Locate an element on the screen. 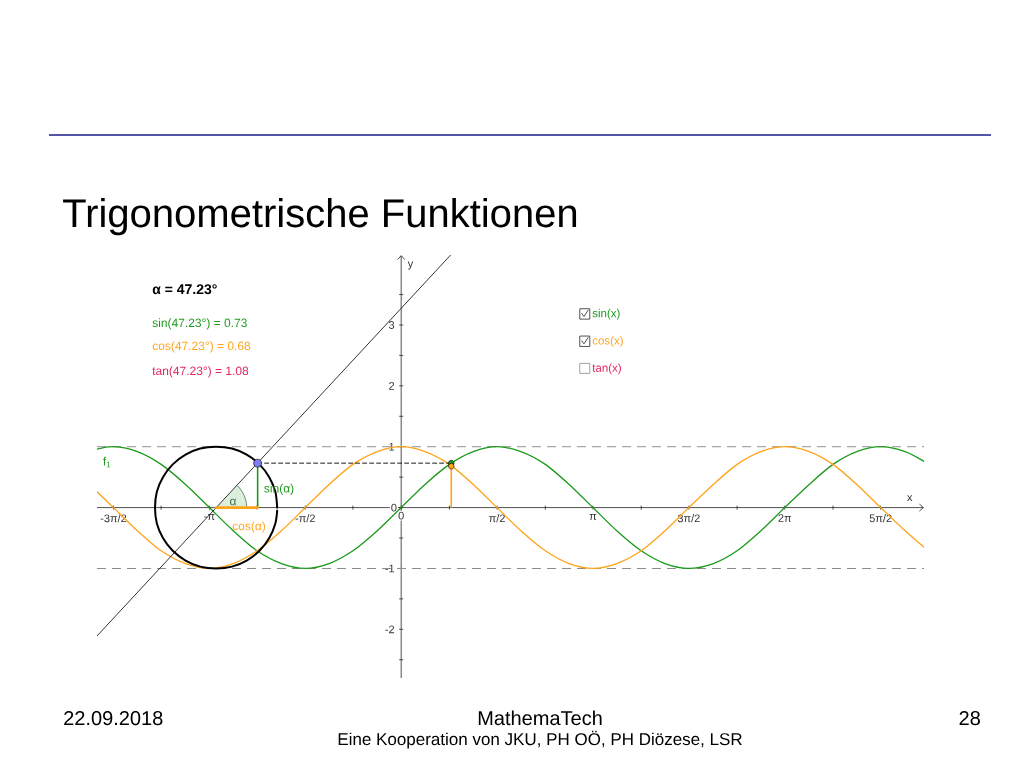  text: MathemaTech is located at coordinates (540, 718).